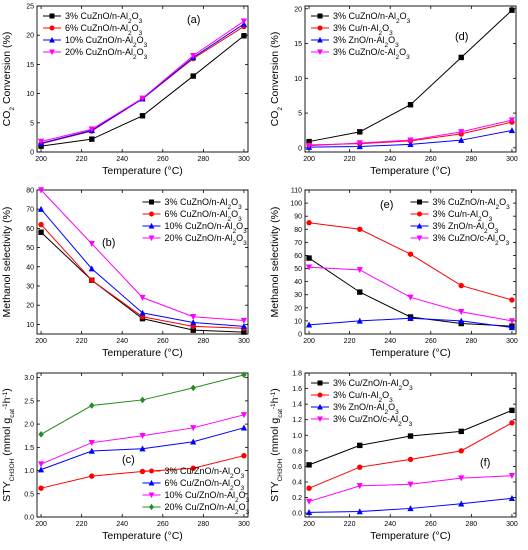 The image size is (528, 550). I want to click on legend-entry-2: 3% Cu/n-Al2O3, so click(363, 397).